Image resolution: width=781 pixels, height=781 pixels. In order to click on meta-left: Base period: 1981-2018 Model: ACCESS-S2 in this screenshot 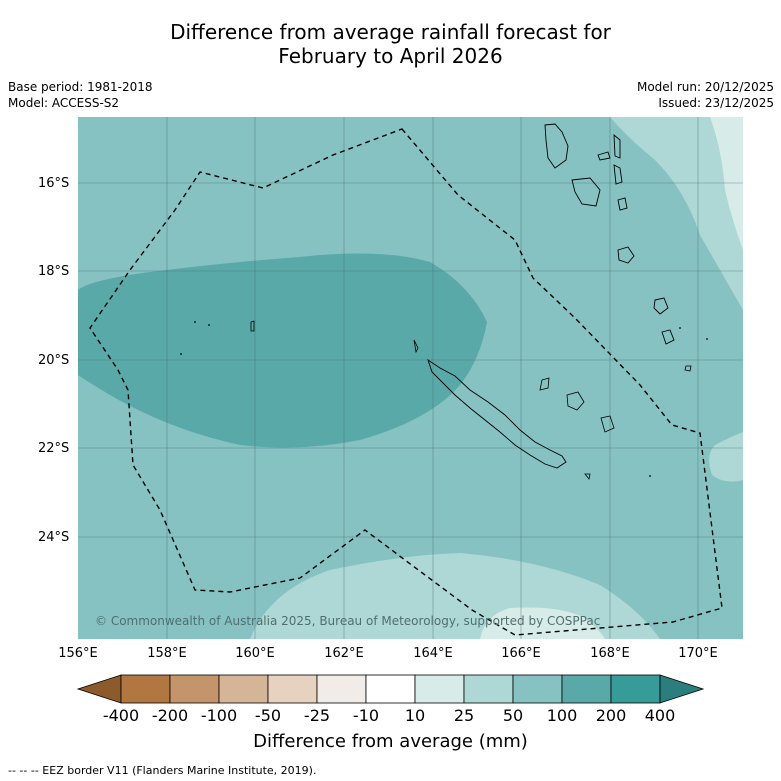, I will do `click(80, 95)`.